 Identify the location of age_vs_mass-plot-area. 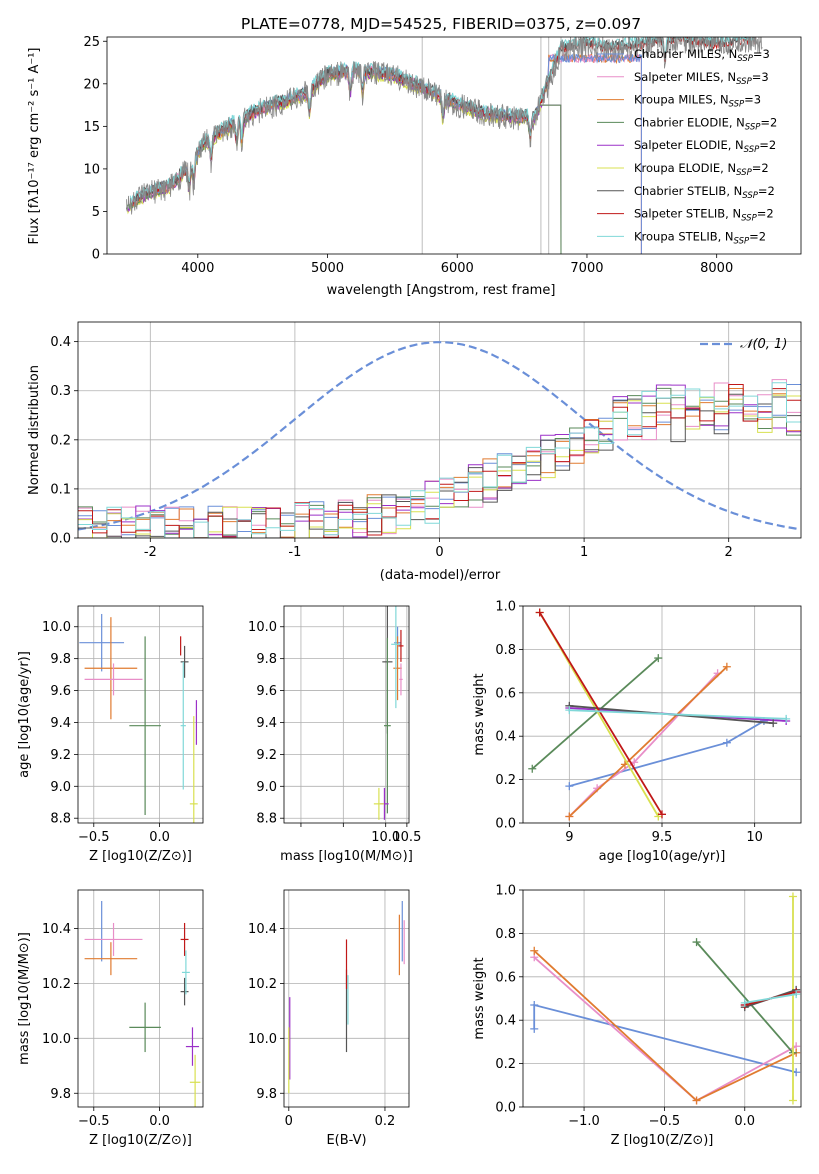
(346, 714).